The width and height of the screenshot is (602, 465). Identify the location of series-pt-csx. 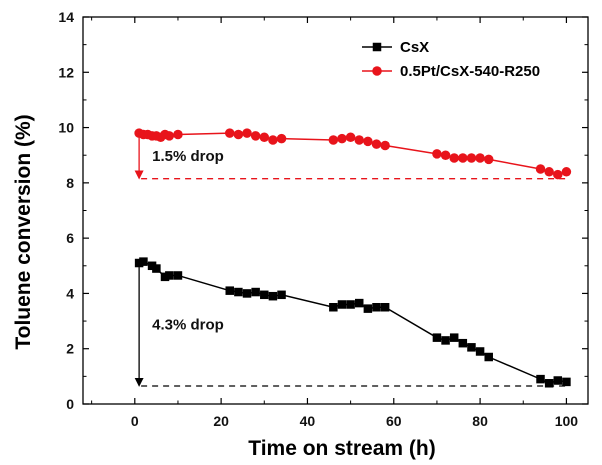
(353, 154).